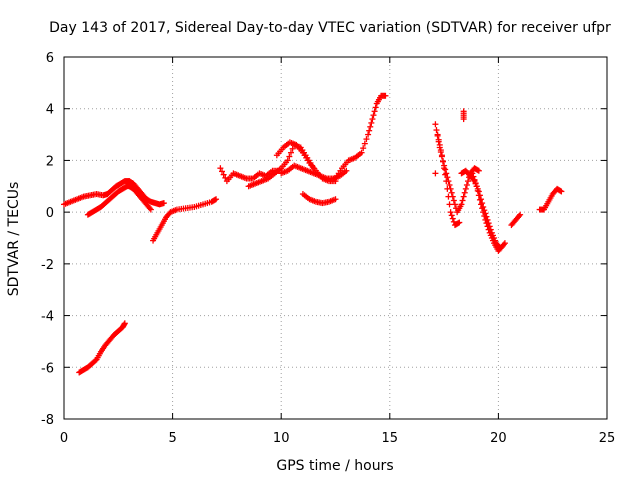 This screenshot has height=480, width=640. What do you see at coordinates (64, 438) in the screenshot?
I see `x-tick-label: 0` at bounding box center [64, 438].